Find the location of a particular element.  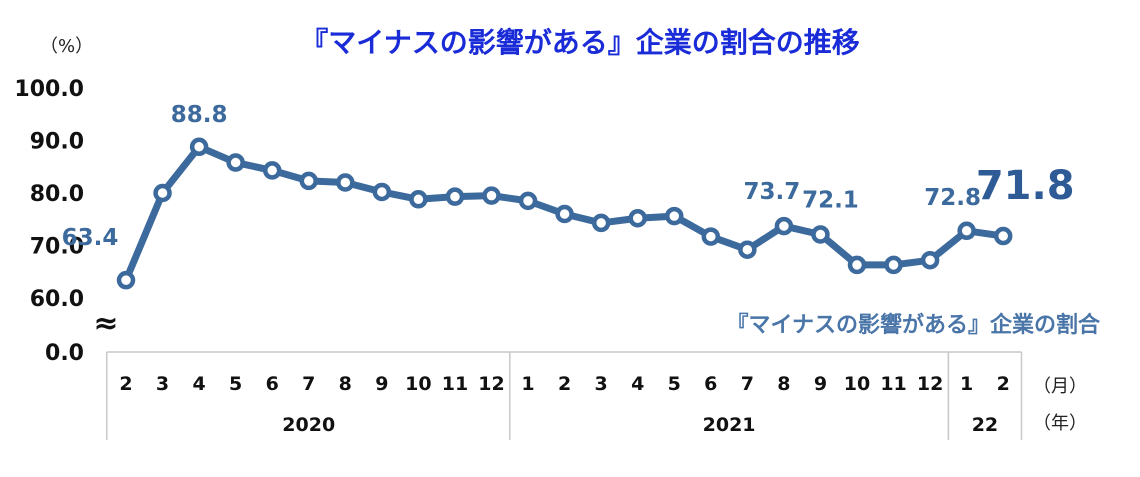

year-label: 2021 is located at coordinates (729, 425).